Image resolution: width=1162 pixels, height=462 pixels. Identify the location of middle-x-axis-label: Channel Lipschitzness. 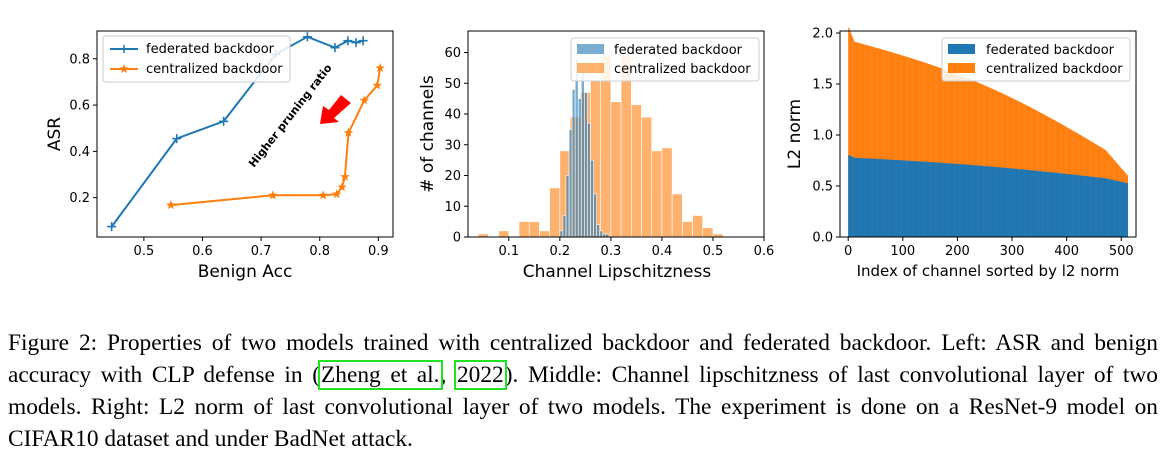
(617, 272).